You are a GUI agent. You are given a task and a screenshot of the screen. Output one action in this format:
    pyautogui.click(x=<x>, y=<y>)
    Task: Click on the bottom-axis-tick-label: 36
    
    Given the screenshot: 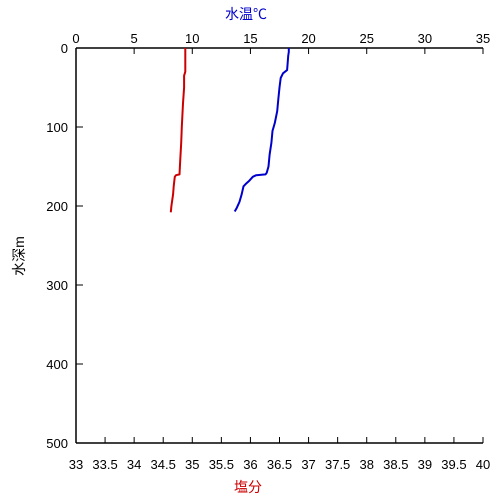 What is the action you would take?
    pyautogui.click(x=250, y=464)
    